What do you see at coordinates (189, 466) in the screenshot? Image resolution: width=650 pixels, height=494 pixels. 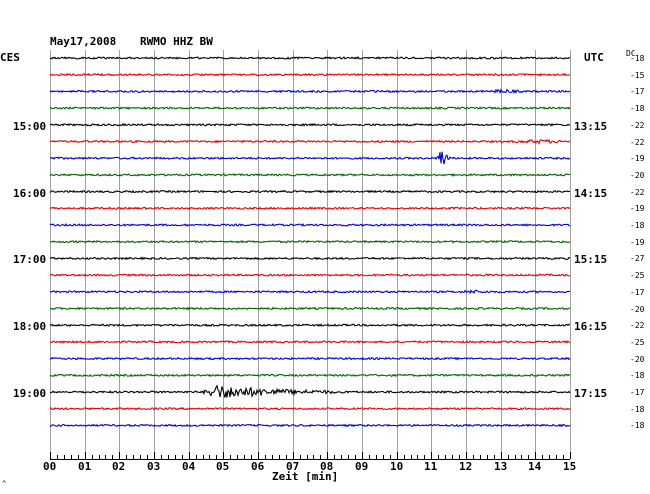 I see `x-tick-label: 04` at bounding box center [189, 466].